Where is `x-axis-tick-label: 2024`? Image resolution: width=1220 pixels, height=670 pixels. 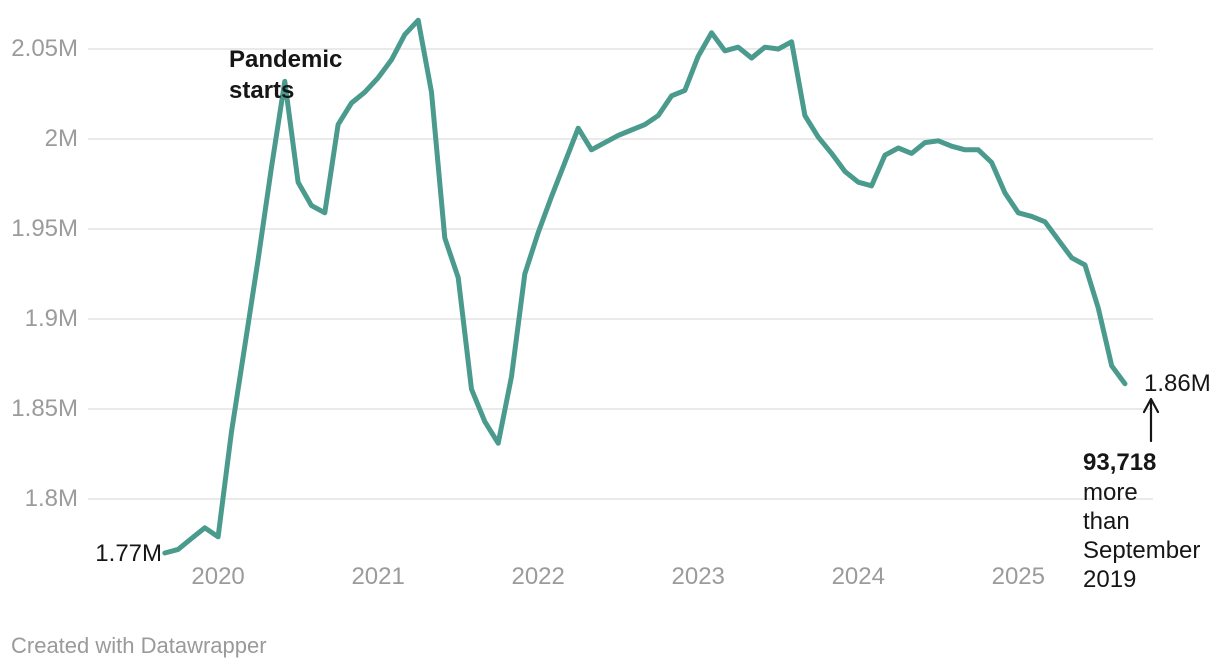 x-axis-tick-label: 2024 is located at coordinates (858, 576).